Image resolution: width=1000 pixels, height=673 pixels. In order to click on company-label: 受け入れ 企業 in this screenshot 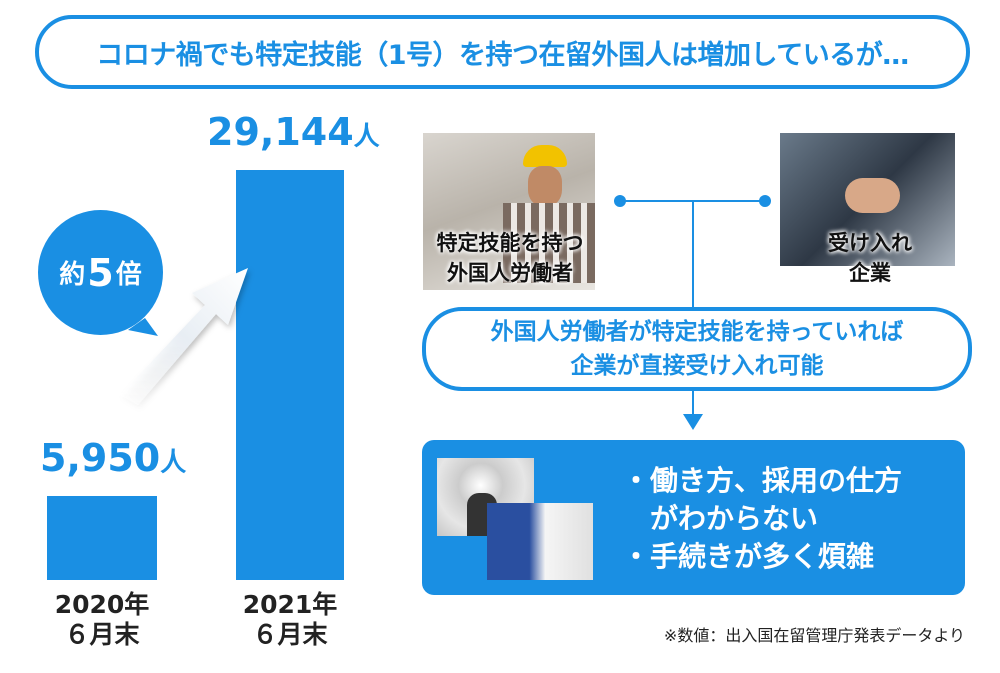, I will do `click(870, 258)`.